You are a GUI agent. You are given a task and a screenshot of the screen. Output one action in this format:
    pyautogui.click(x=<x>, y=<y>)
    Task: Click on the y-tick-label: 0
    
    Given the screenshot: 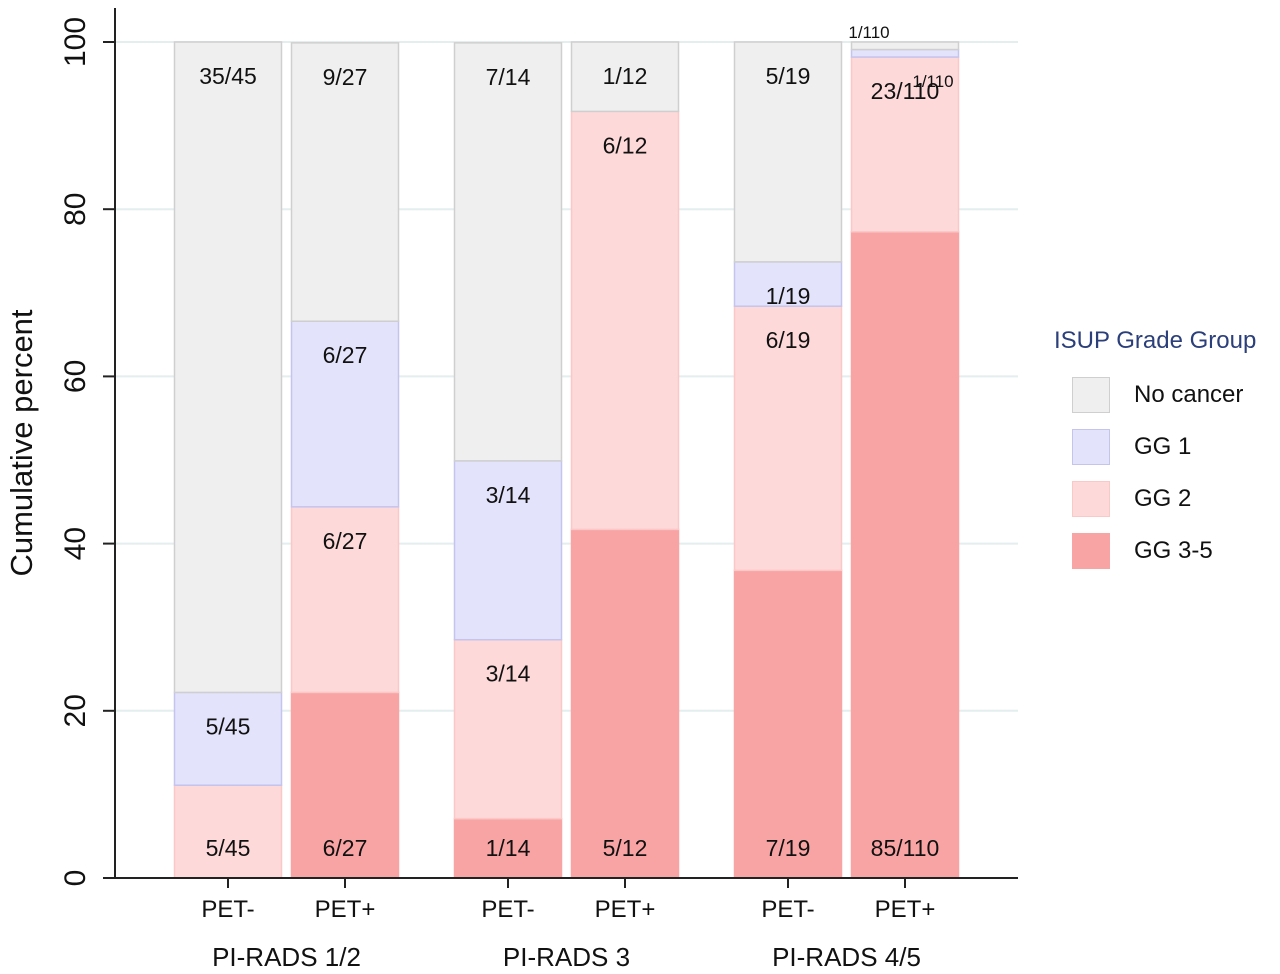 What is the action you would take?
    pyautogui.click(x=75, y=878)
    